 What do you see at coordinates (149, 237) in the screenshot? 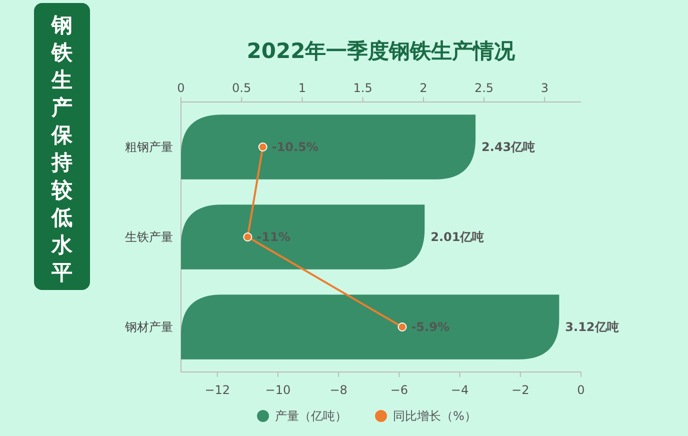
I see `y-tick-label: 生铁产量` at bounding box center [149, 237].